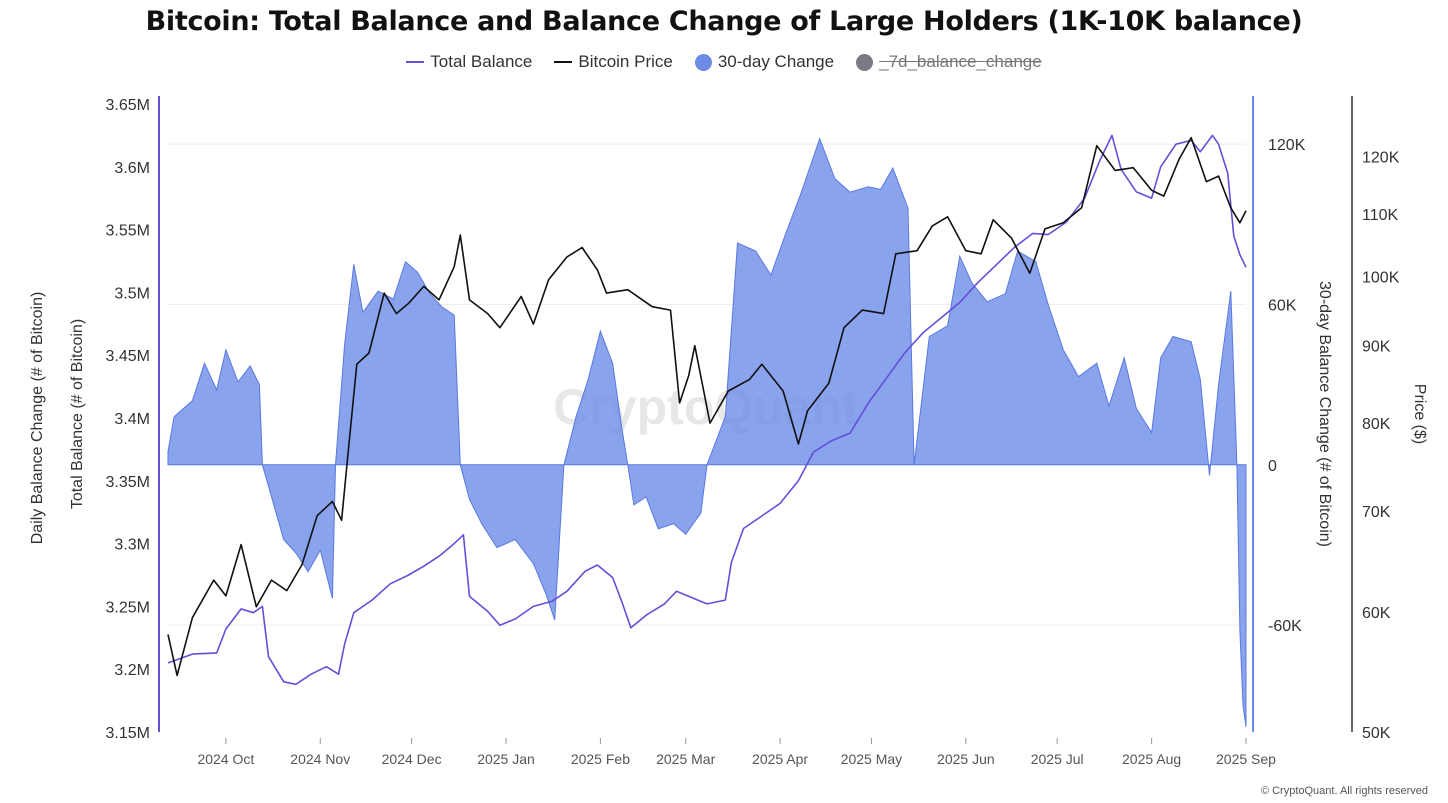 The height and width of the screenshot is (803, 1448). What do you see at coordinates (132, 670) in the screenshot?
I see `tick-label-left: 3.2M` at bounding box center [132, 670].